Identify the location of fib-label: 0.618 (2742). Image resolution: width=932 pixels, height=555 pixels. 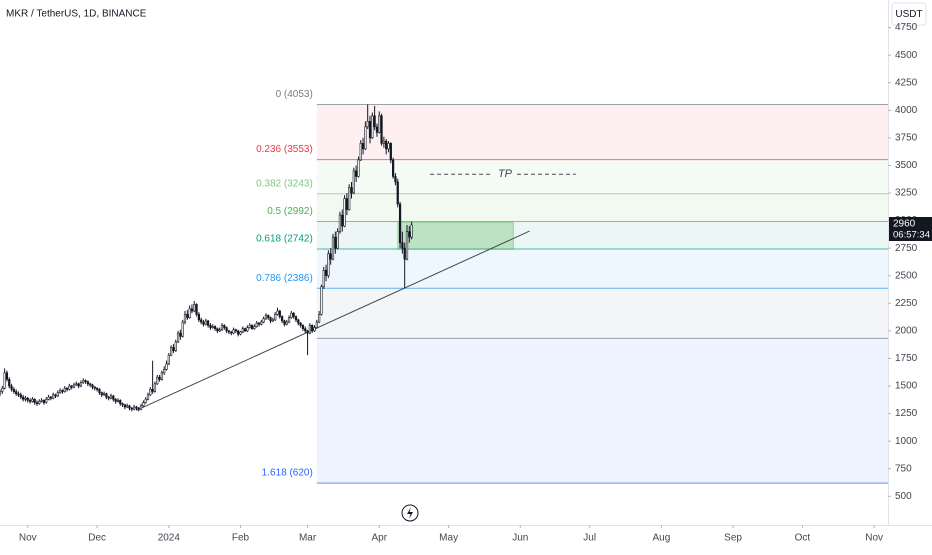
(284, 239).